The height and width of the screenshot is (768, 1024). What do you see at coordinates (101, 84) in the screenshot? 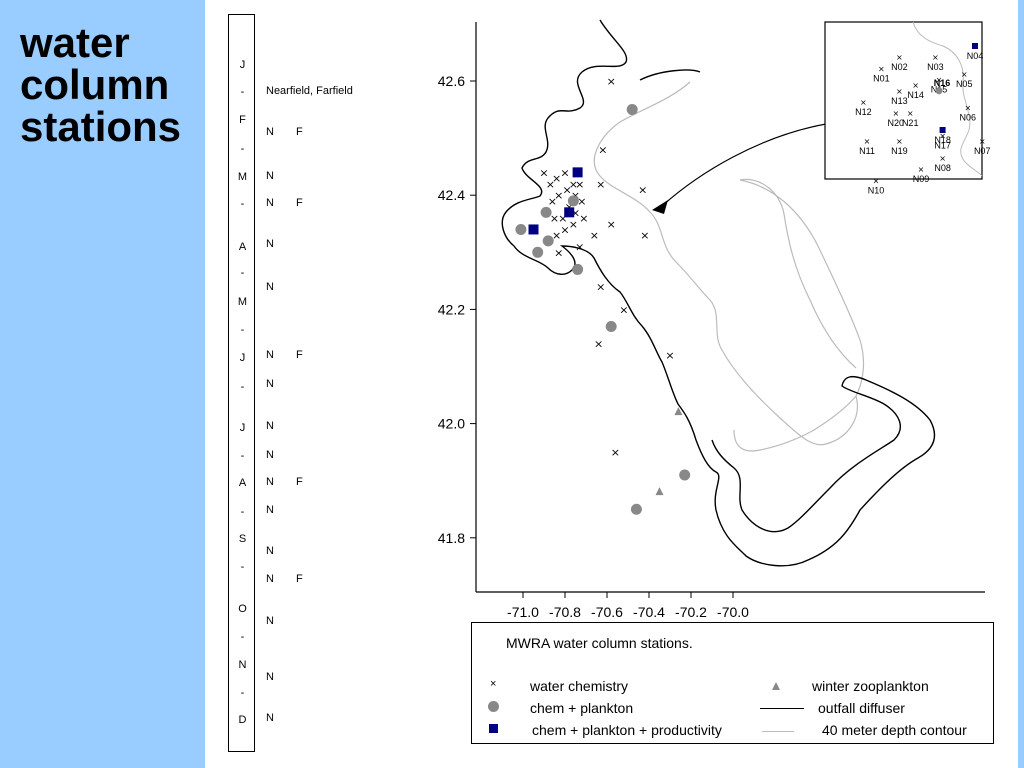
I see `slide-title: water column stations` at bounding box center [101, 84].